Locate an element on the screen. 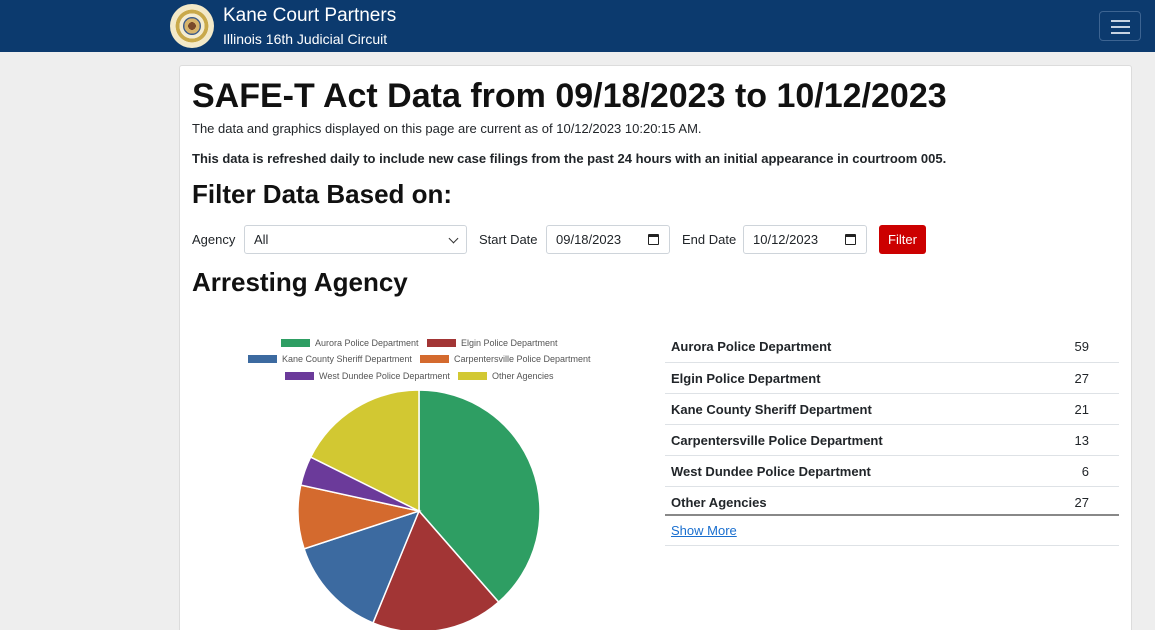 This screenshot has width=1155, height=630. filter-heading: Filter Data Based on: is located at coordinates (322, 194).